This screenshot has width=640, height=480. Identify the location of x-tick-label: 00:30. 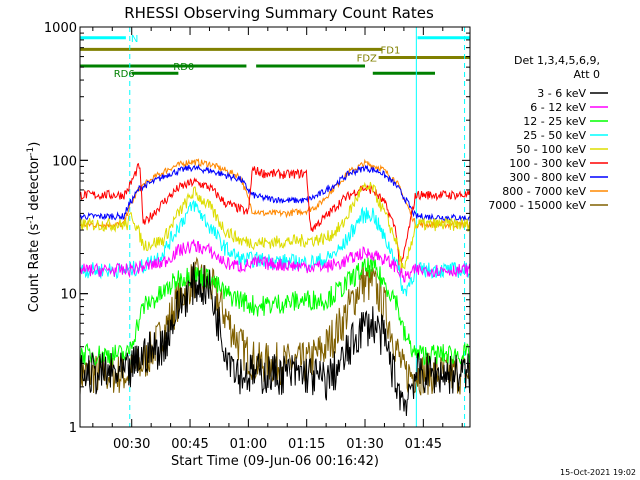
(131, 444).